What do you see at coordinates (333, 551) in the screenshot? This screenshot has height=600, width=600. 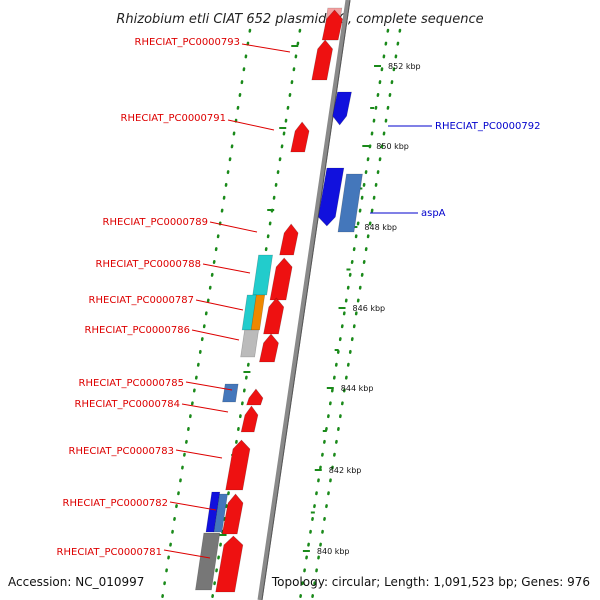 I see `scale-tick-label: 840 kbp` at bounding box center [333, 551].